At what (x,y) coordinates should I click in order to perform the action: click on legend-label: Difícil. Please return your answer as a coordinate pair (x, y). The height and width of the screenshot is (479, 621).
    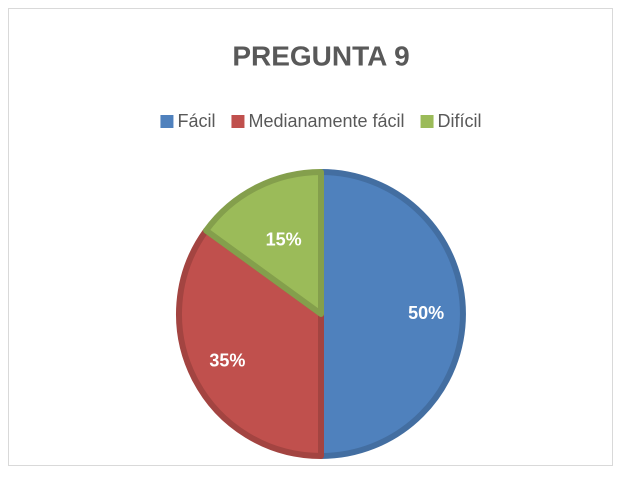
    Looking at the image, I should click on (460, 121).